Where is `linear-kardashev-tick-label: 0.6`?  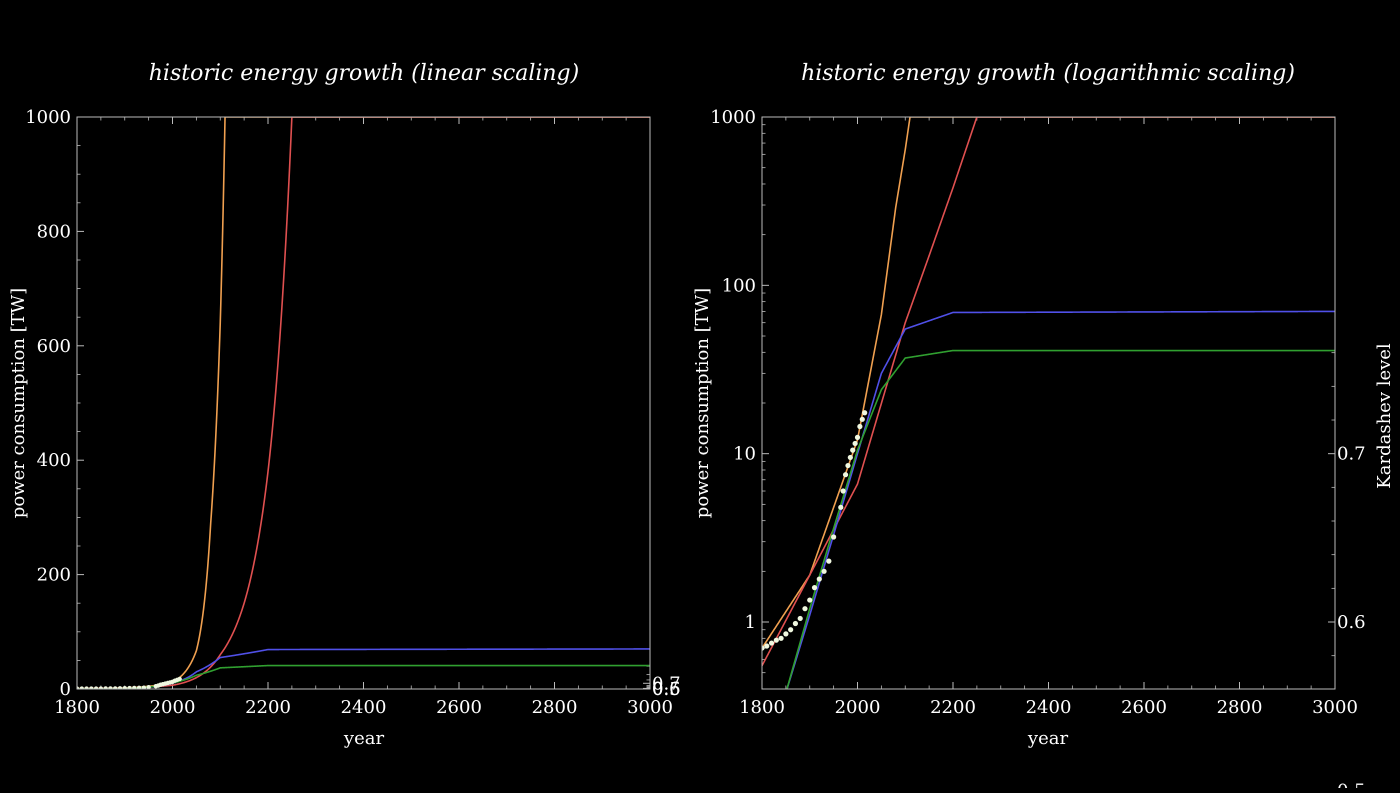 linear-kardashev-tick-label: 0.6 is located at coordinates (666, 688).